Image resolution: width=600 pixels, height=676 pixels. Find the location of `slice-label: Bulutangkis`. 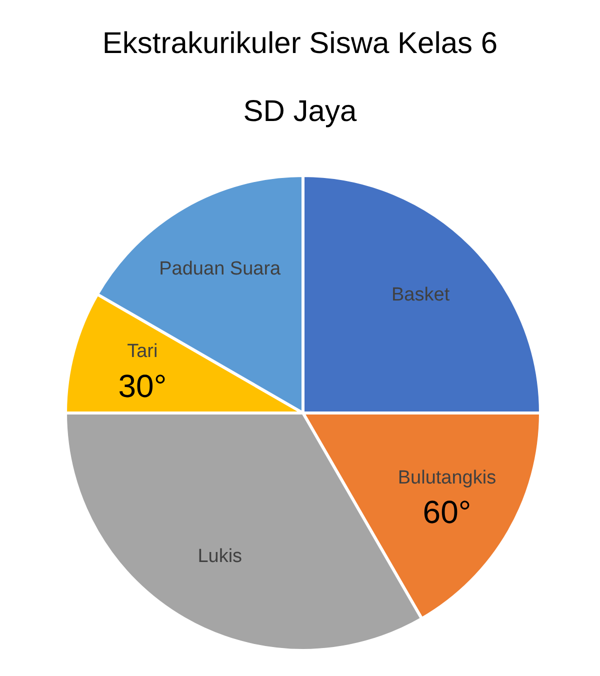

slice-label: Bulutangkis is located at coordinates (447, 477).